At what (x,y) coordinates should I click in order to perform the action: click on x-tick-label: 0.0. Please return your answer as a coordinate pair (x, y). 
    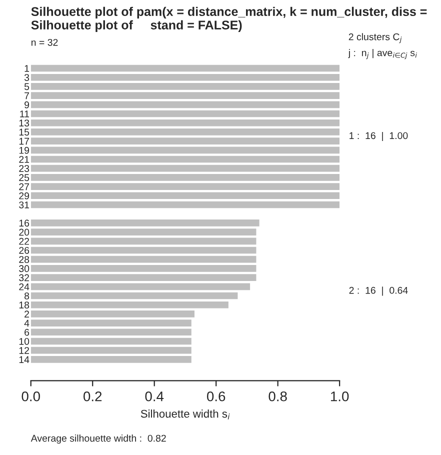
    Looking at the image, I should click on (31, 396).